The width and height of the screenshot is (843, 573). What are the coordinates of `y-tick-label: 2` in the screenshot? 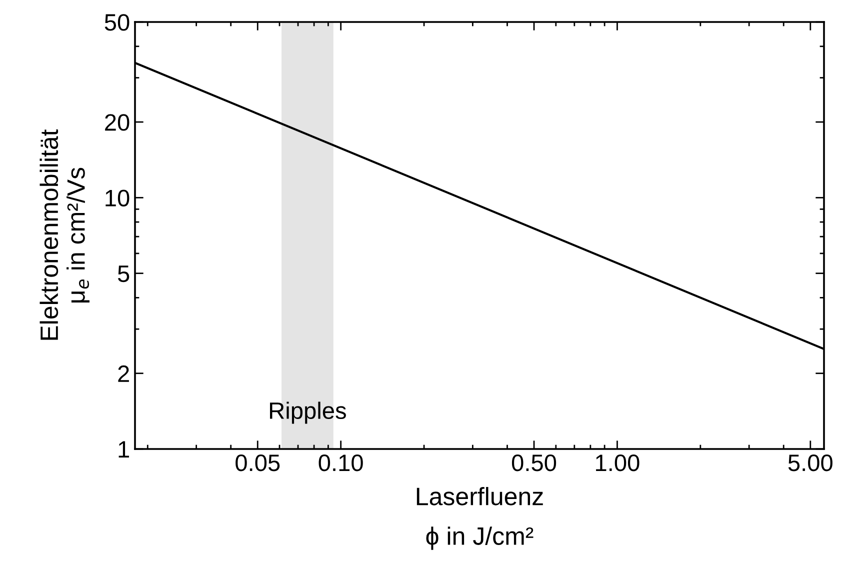 It's located at (123, 373).